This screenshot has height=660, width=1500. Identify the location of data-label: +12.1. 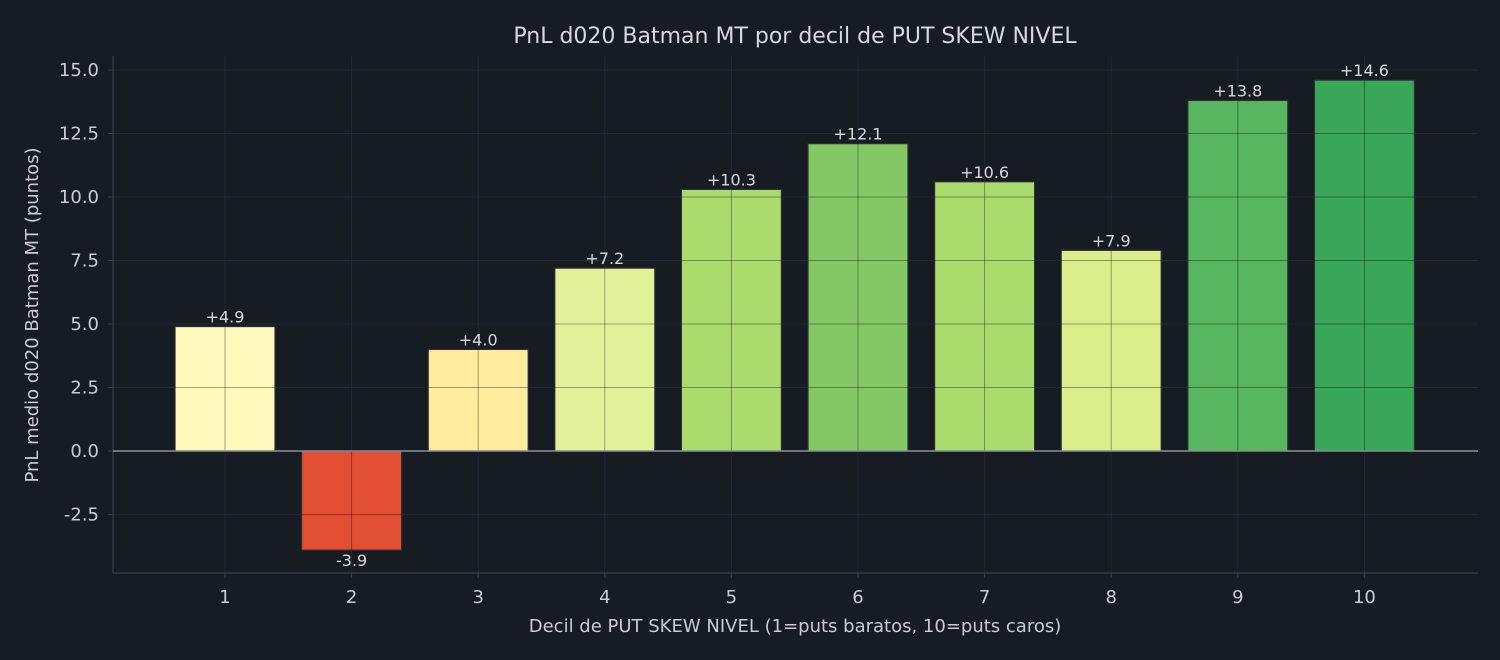
(857, 134).